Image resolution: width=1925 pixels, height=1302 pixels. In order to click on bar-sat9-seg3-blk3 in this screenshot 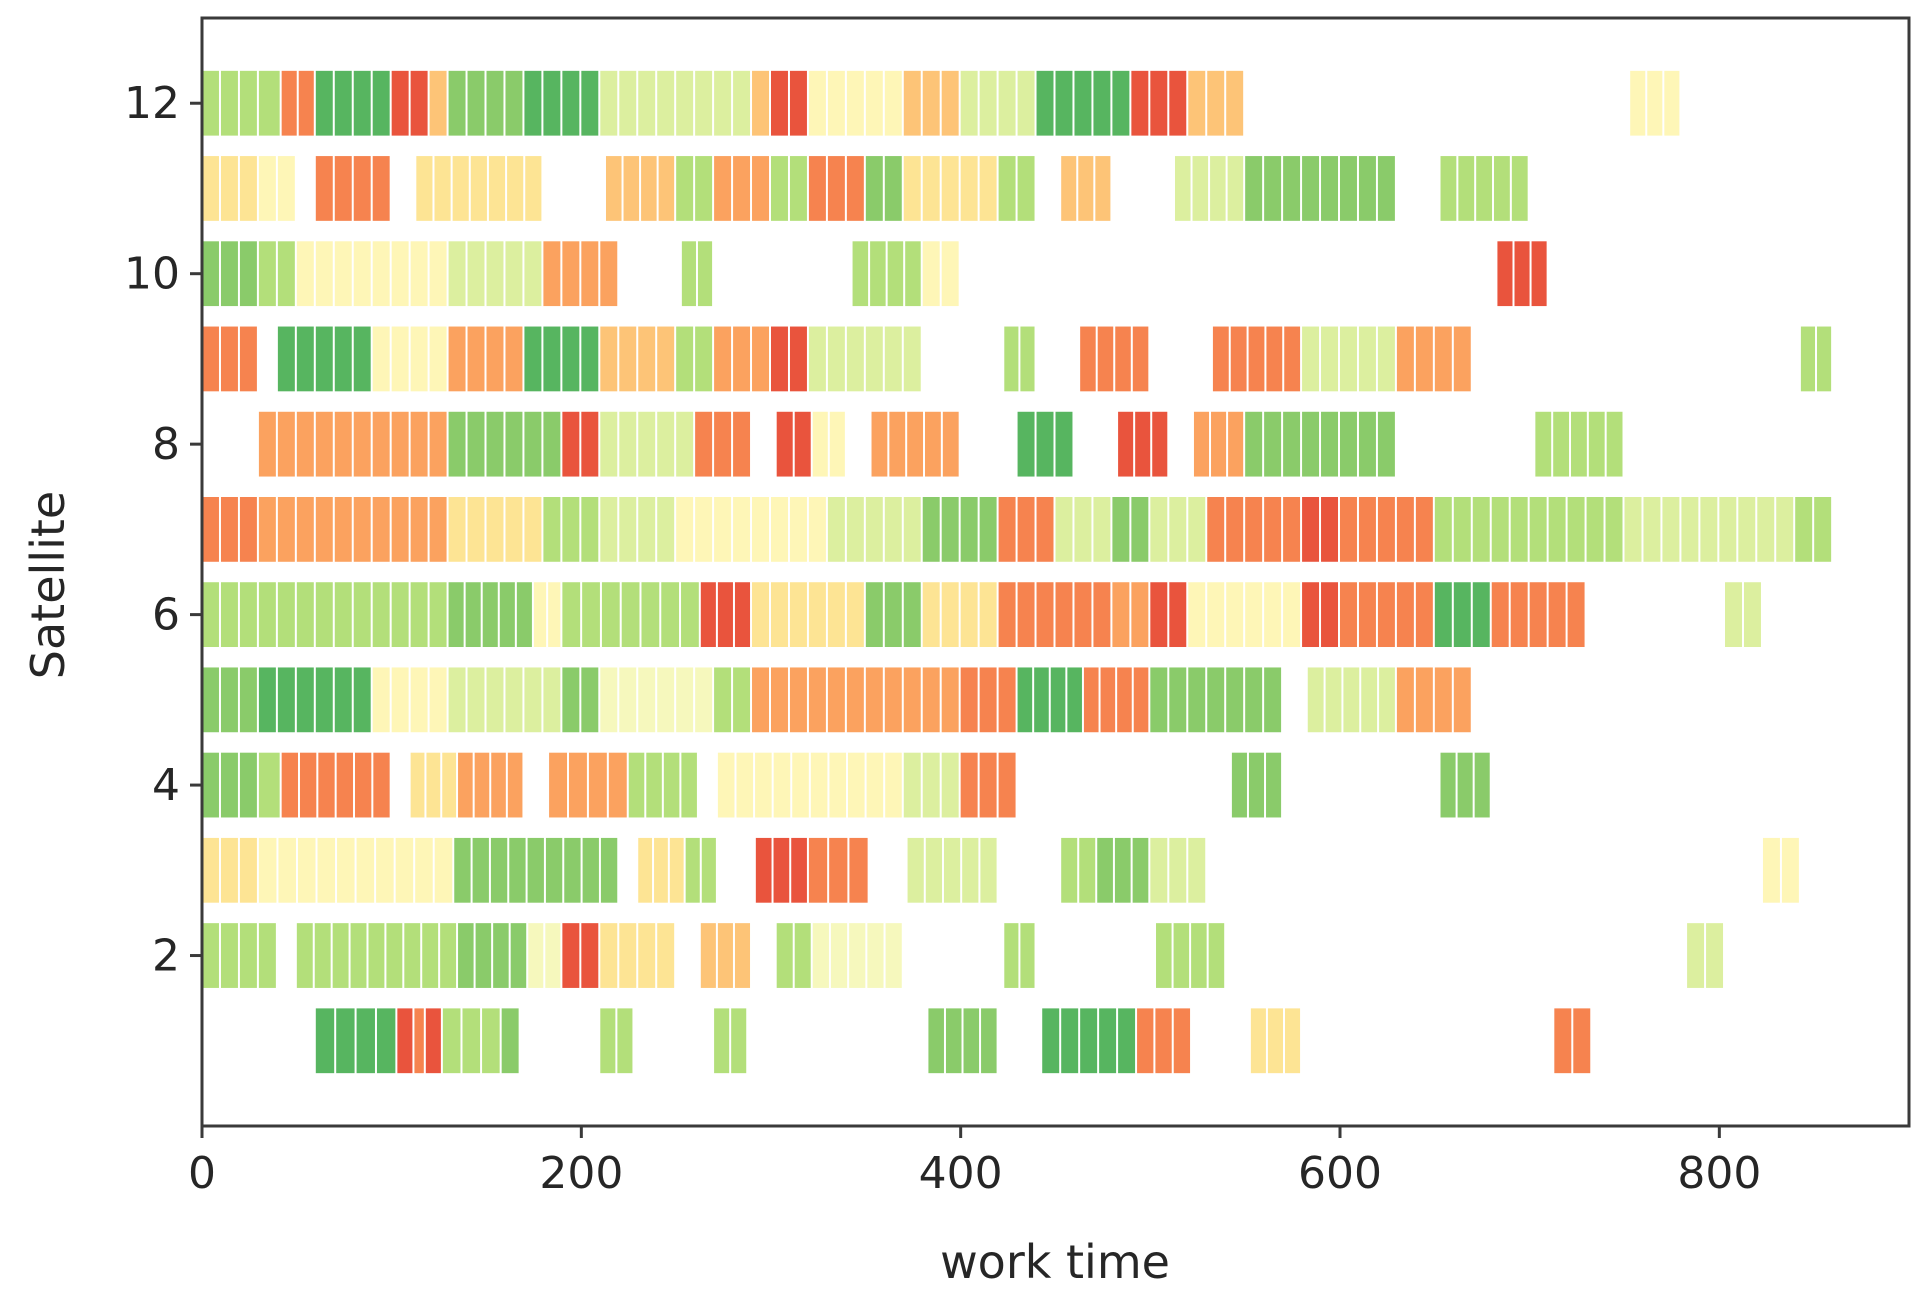, I will do `click(514, 359)`.